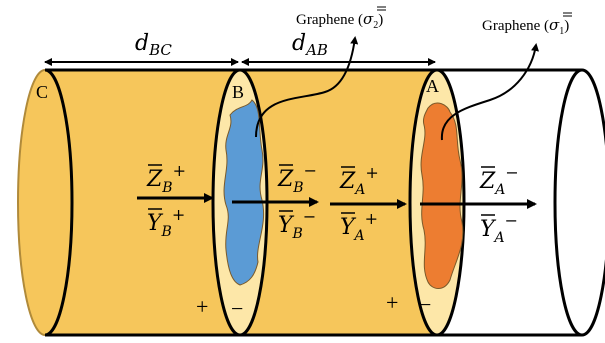  I want to click on sign-b-minus: −, so click(237, 308).